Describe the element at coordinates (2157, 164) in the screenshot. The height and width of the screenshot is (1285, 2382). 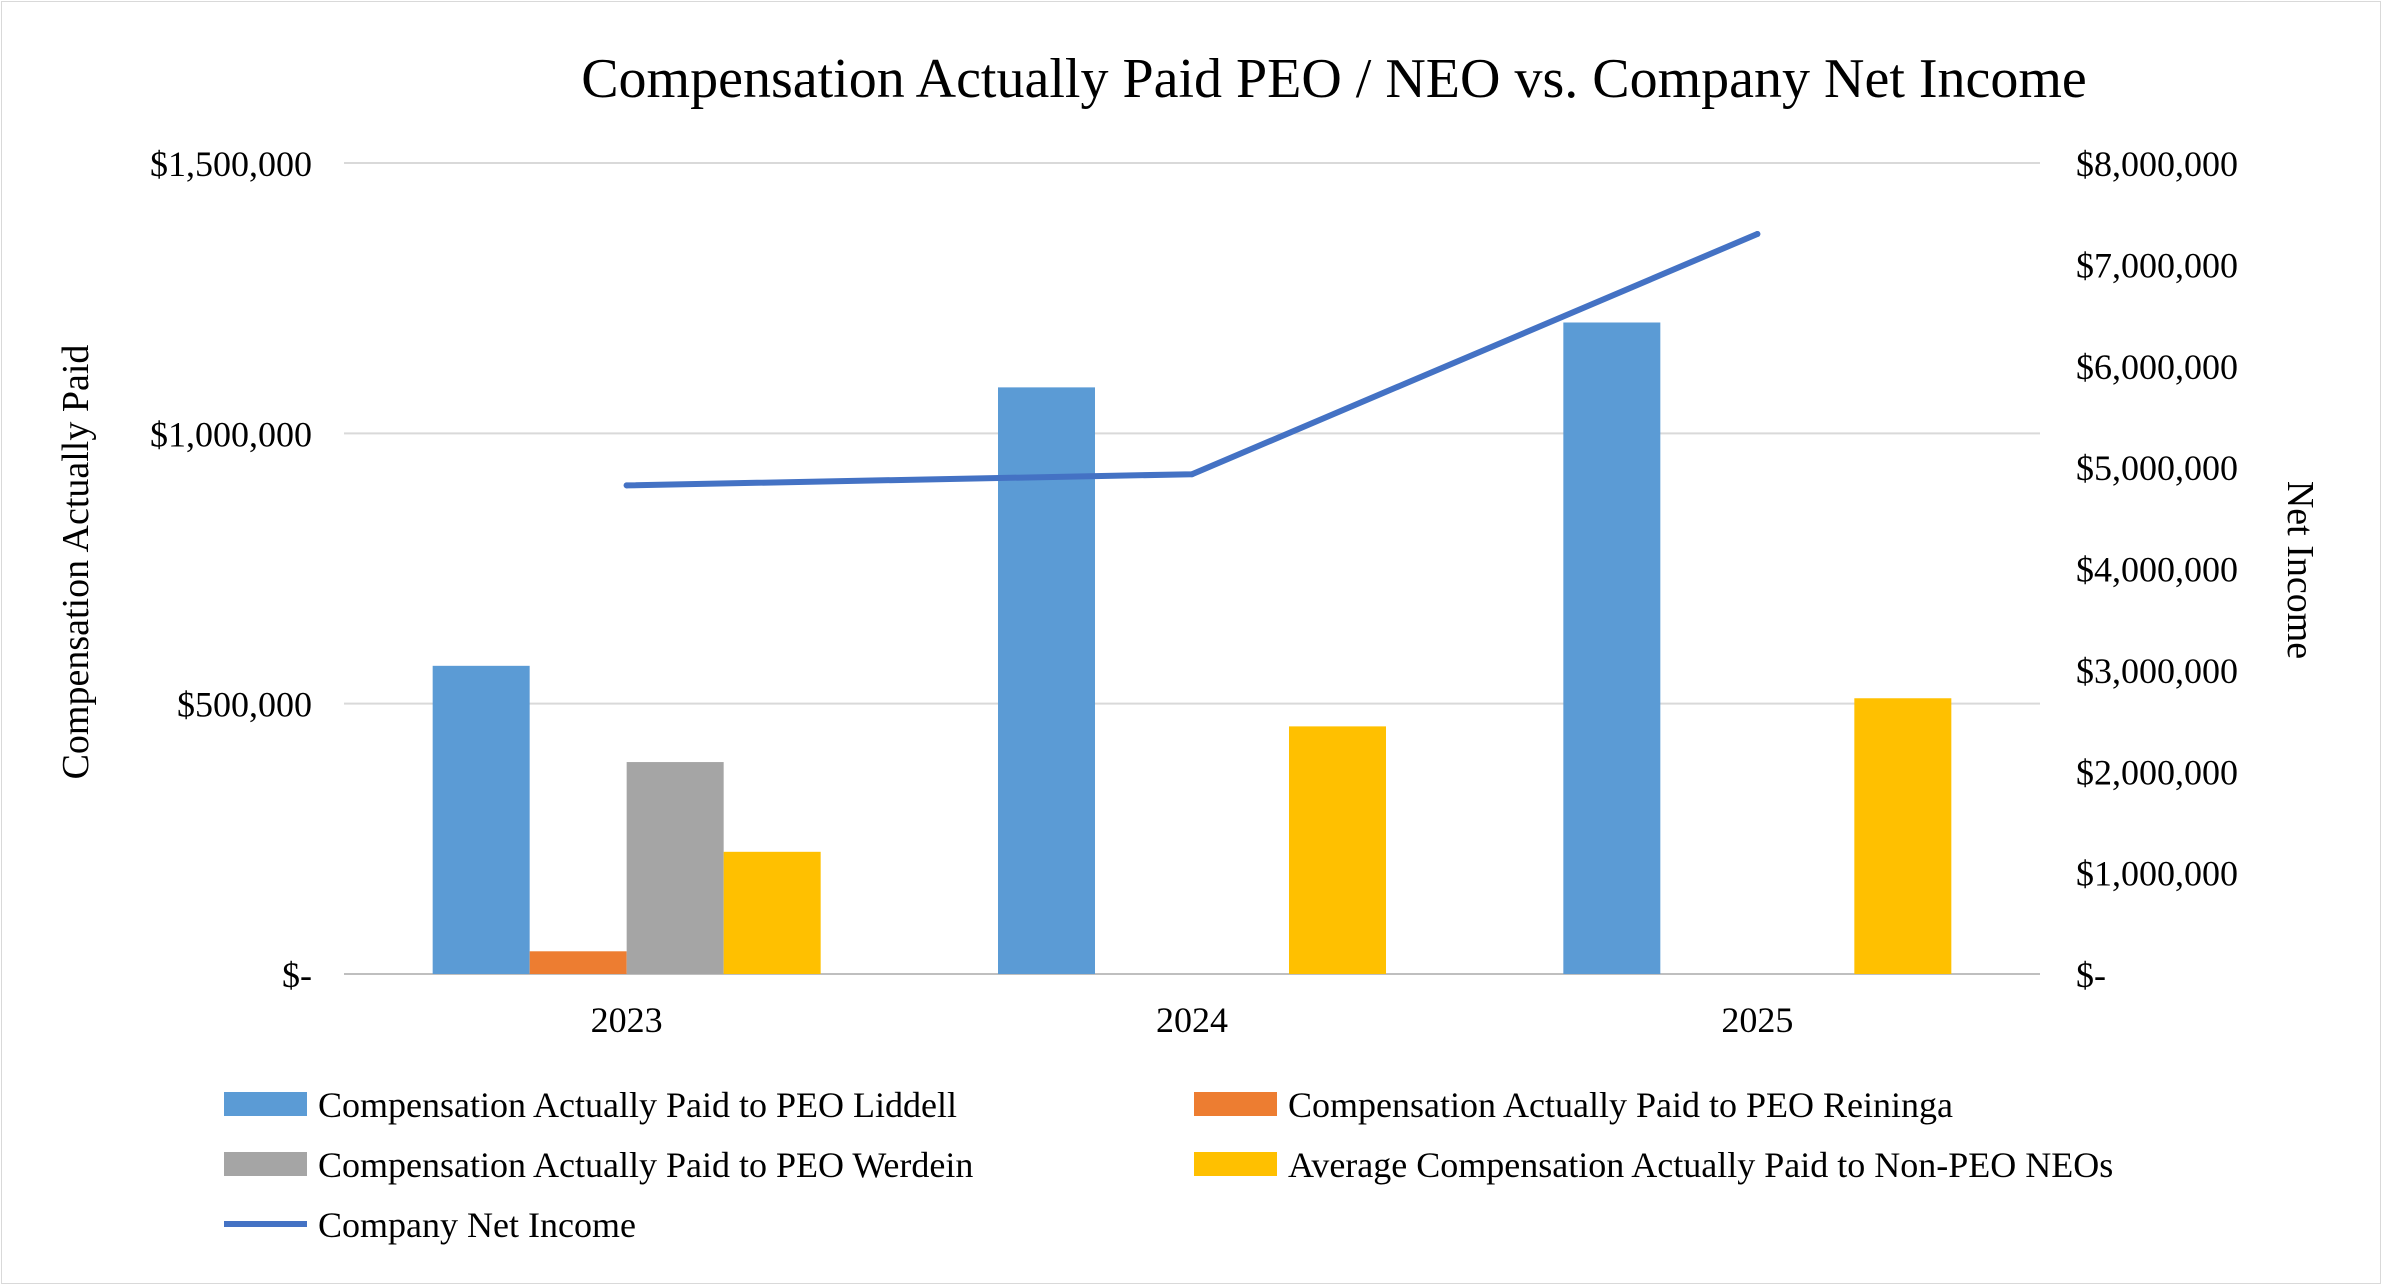
I see `y2-tick-label: $8,000,000` at that location.